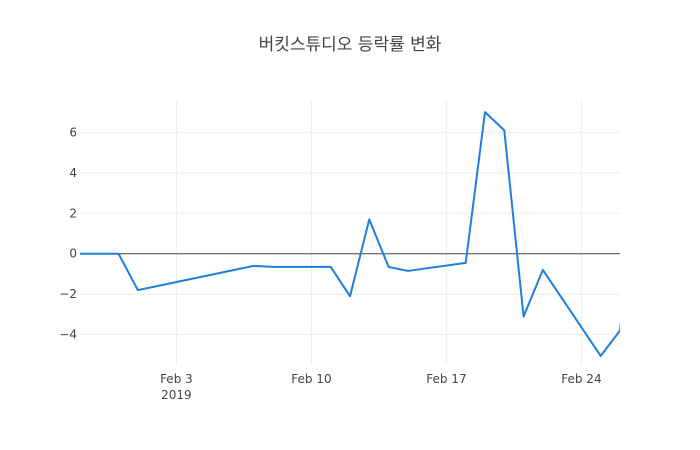 The image size is (700, 450). I want to click on x-tick-sublabel: 2019, so click(176, 395).